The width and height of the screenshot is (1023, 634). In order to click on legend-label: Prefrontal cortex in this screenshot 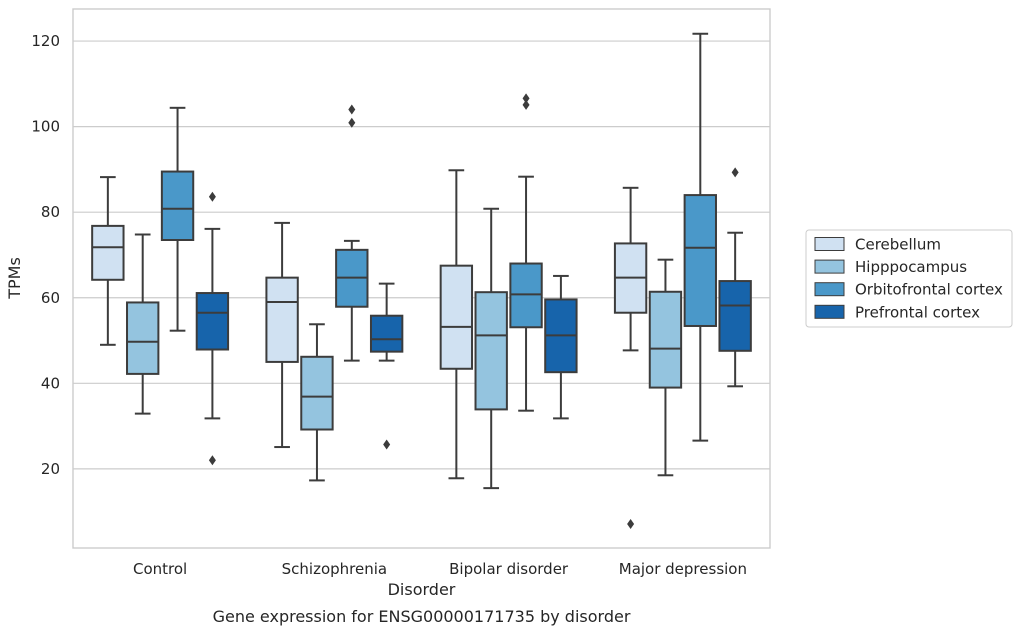, I will do `click(917, 312)`.